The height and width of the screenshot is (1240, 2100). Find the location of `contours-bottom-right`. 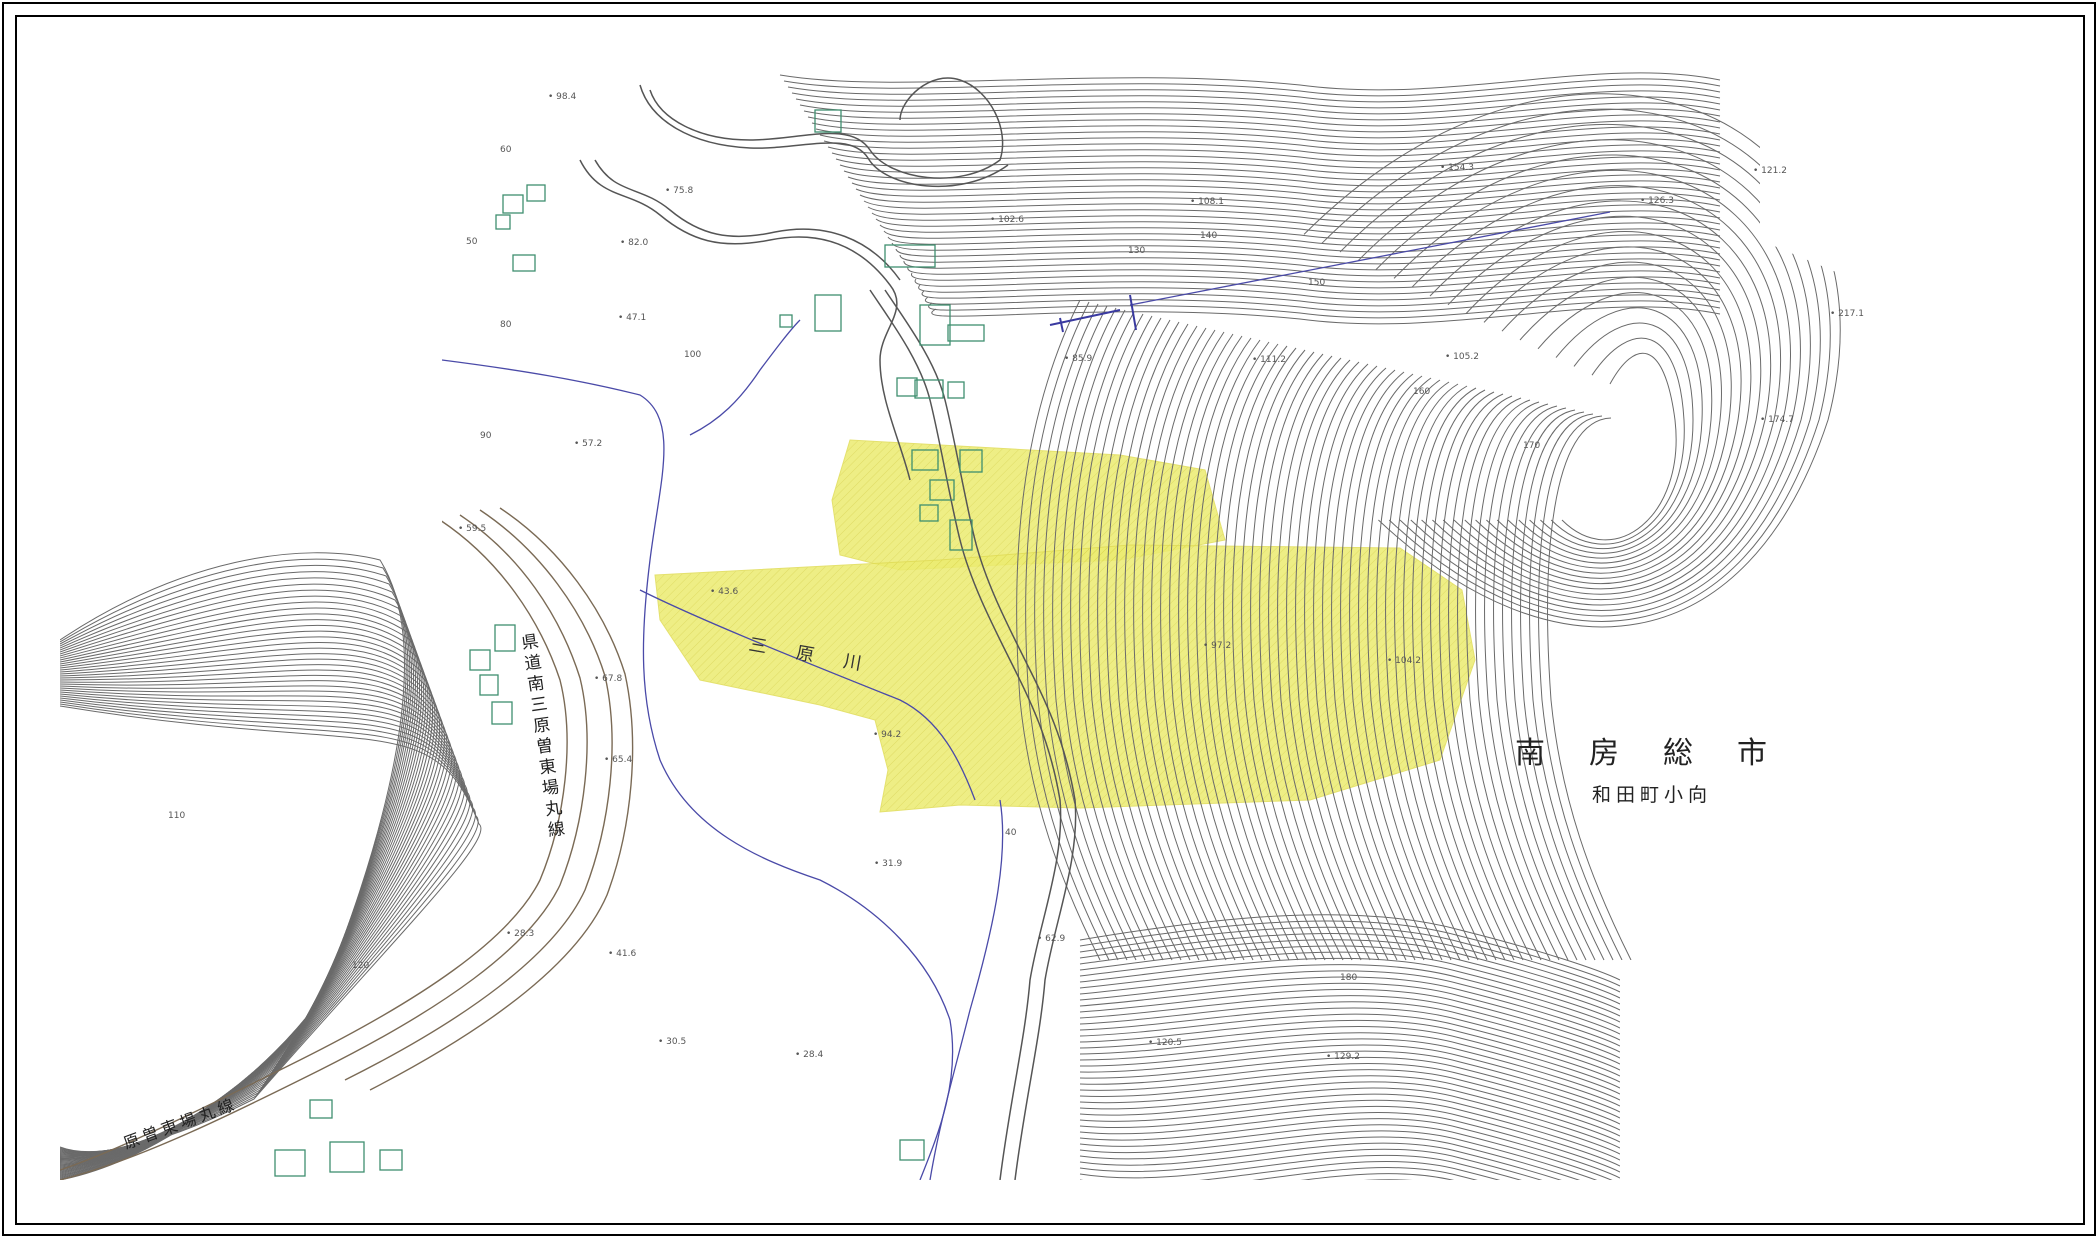

contours-bottom-right is located at coordinates (1350, 1077).